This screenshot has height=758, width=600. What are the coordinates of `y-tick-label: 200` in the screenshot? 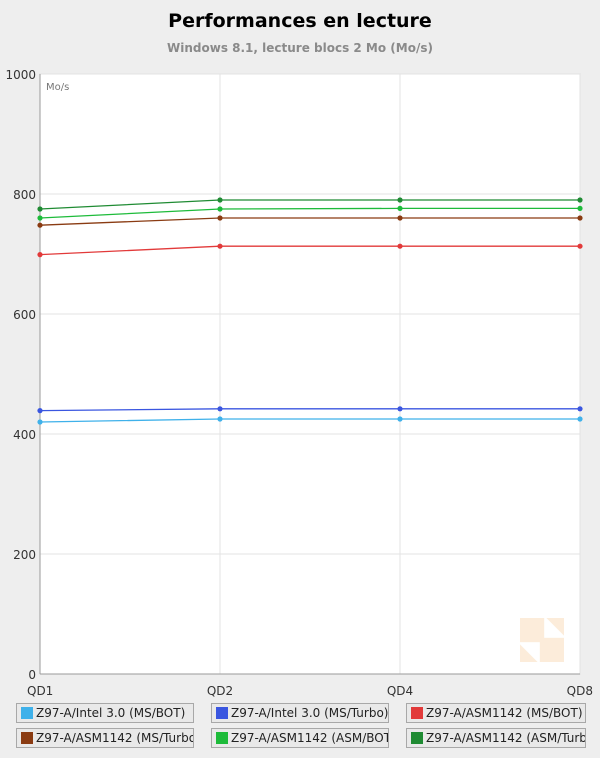 It's located at (24, 555).